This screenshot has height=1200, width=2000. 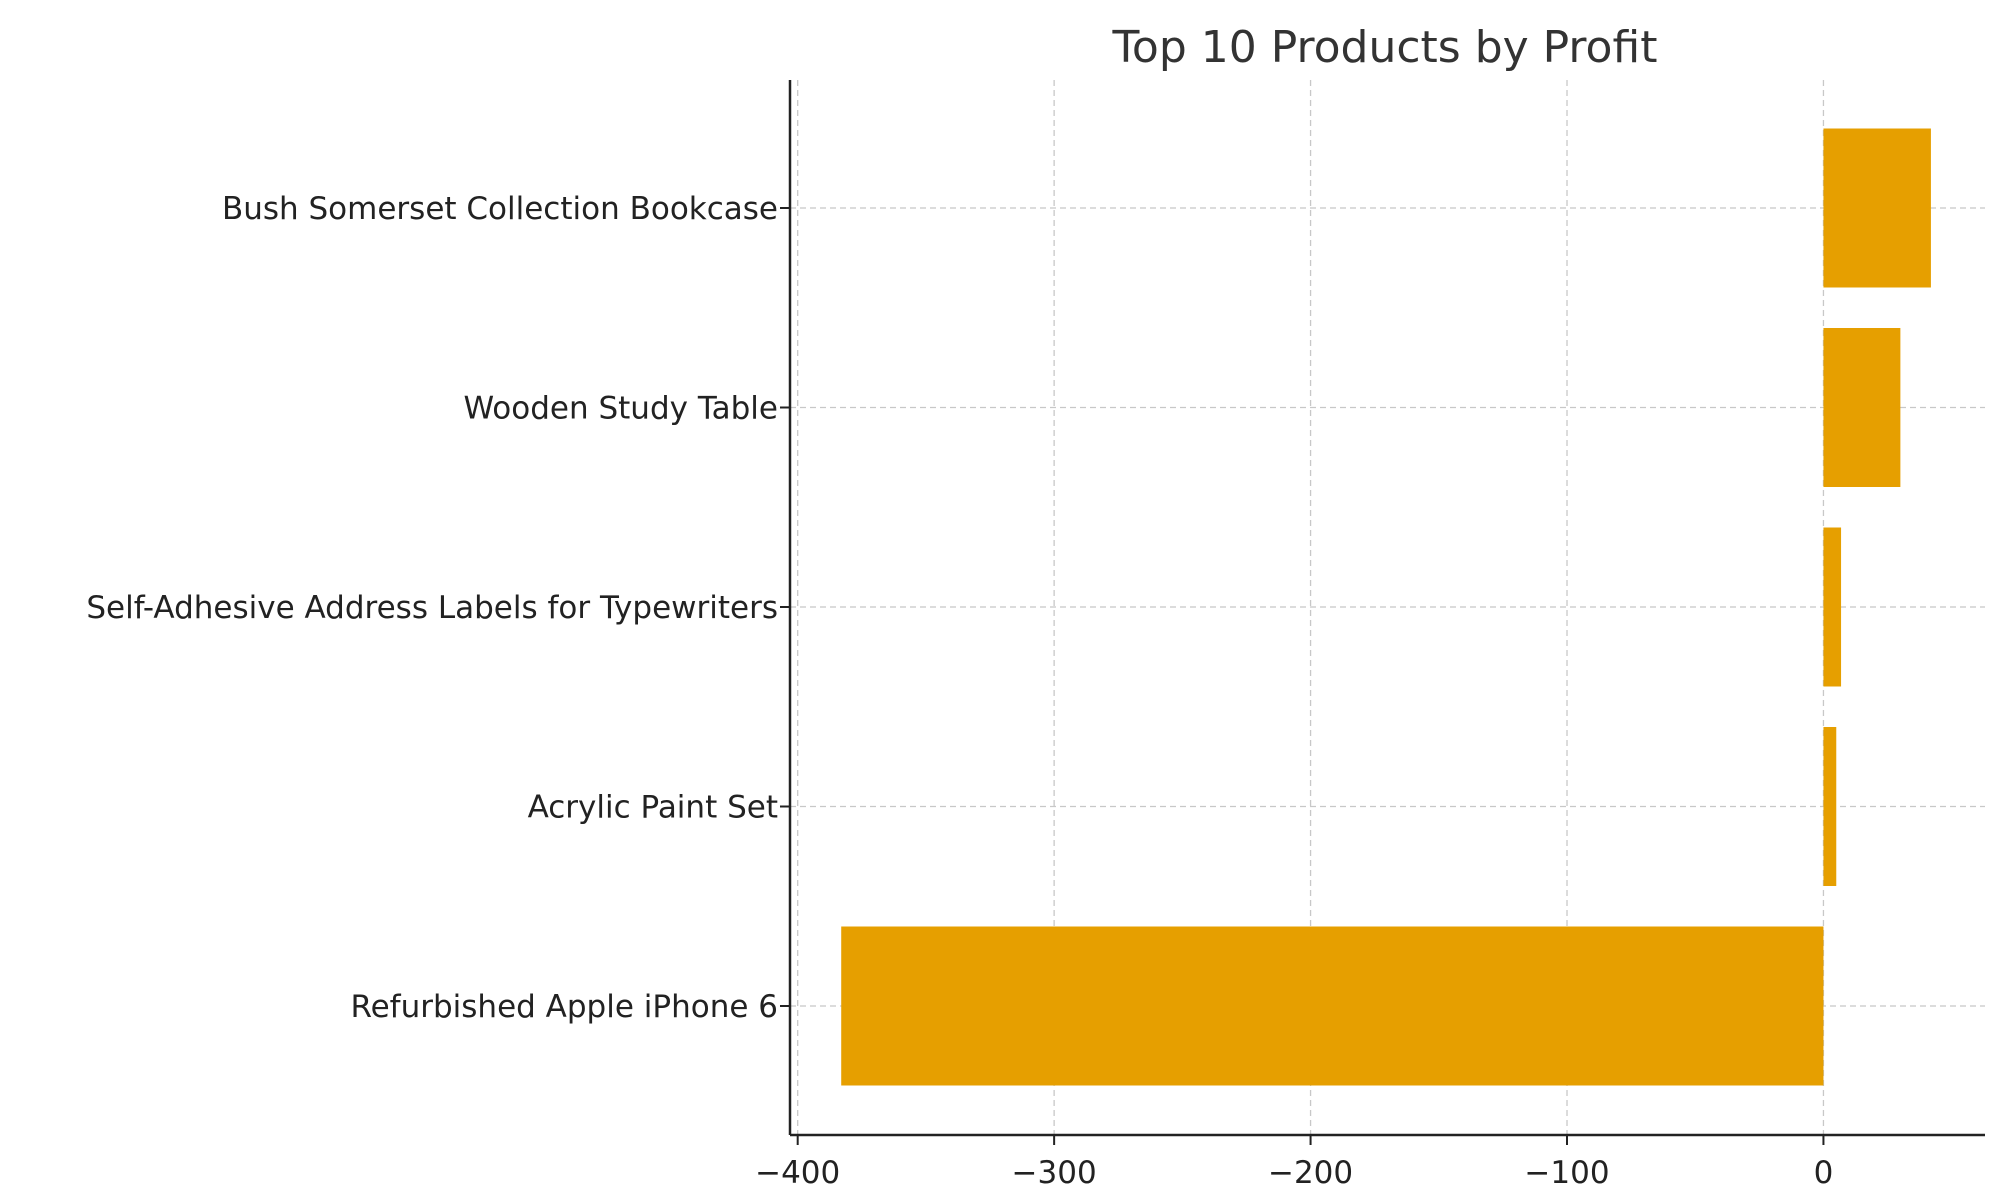 What do you see at coordinates (620, 409) in the screenshot?
I see `category-label: Wooden Study Table` at bounding box center [620, 409].